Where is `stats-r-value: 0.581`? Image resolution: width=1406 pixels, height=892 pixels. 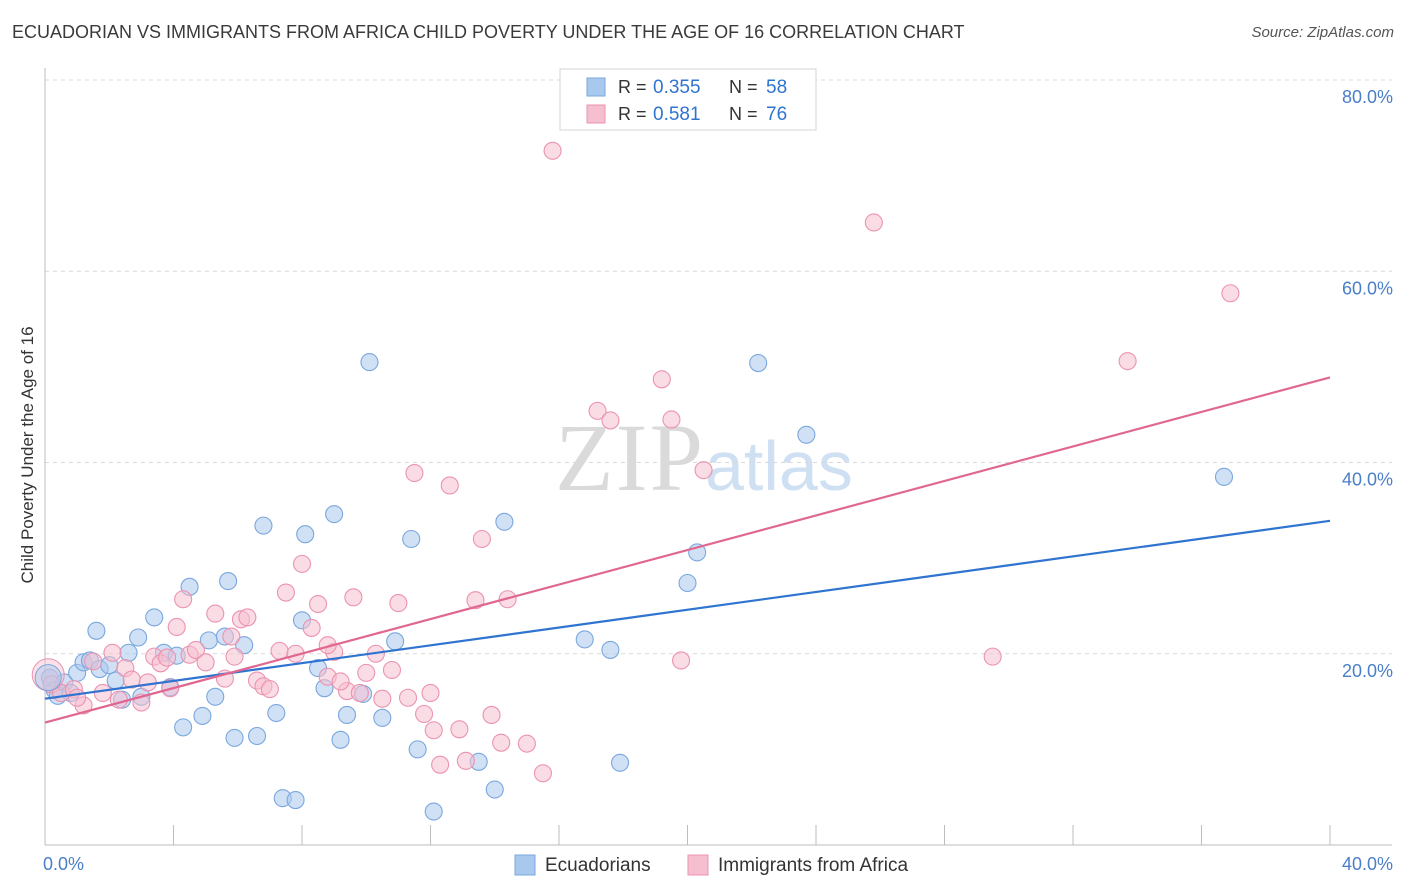 stats-r-value: 0.581 is located at coordinates (677, 114).